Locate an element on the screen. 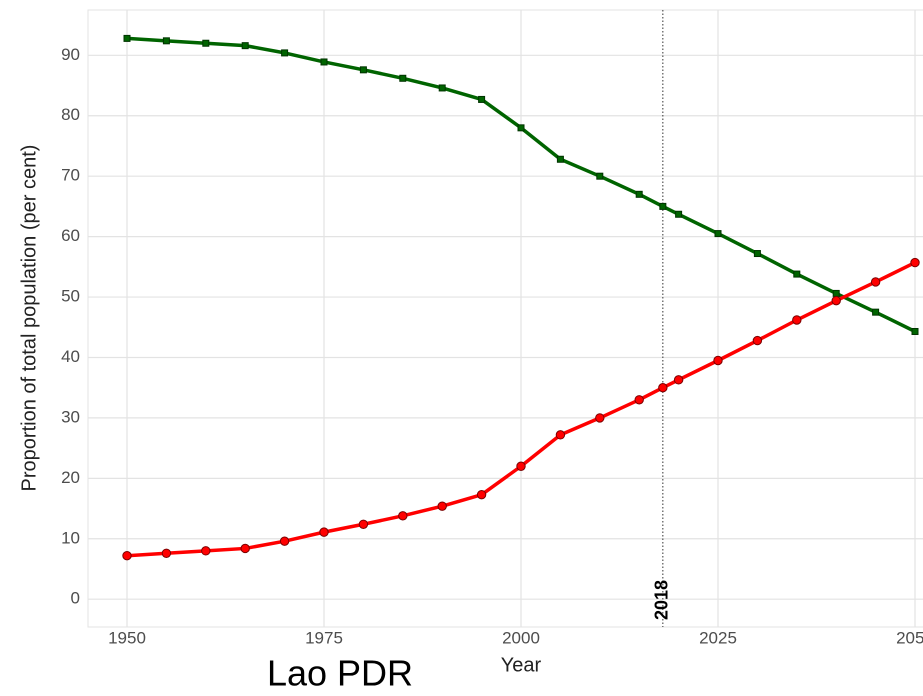  y-tick-label: 50 is located at coordinates (70, 296).